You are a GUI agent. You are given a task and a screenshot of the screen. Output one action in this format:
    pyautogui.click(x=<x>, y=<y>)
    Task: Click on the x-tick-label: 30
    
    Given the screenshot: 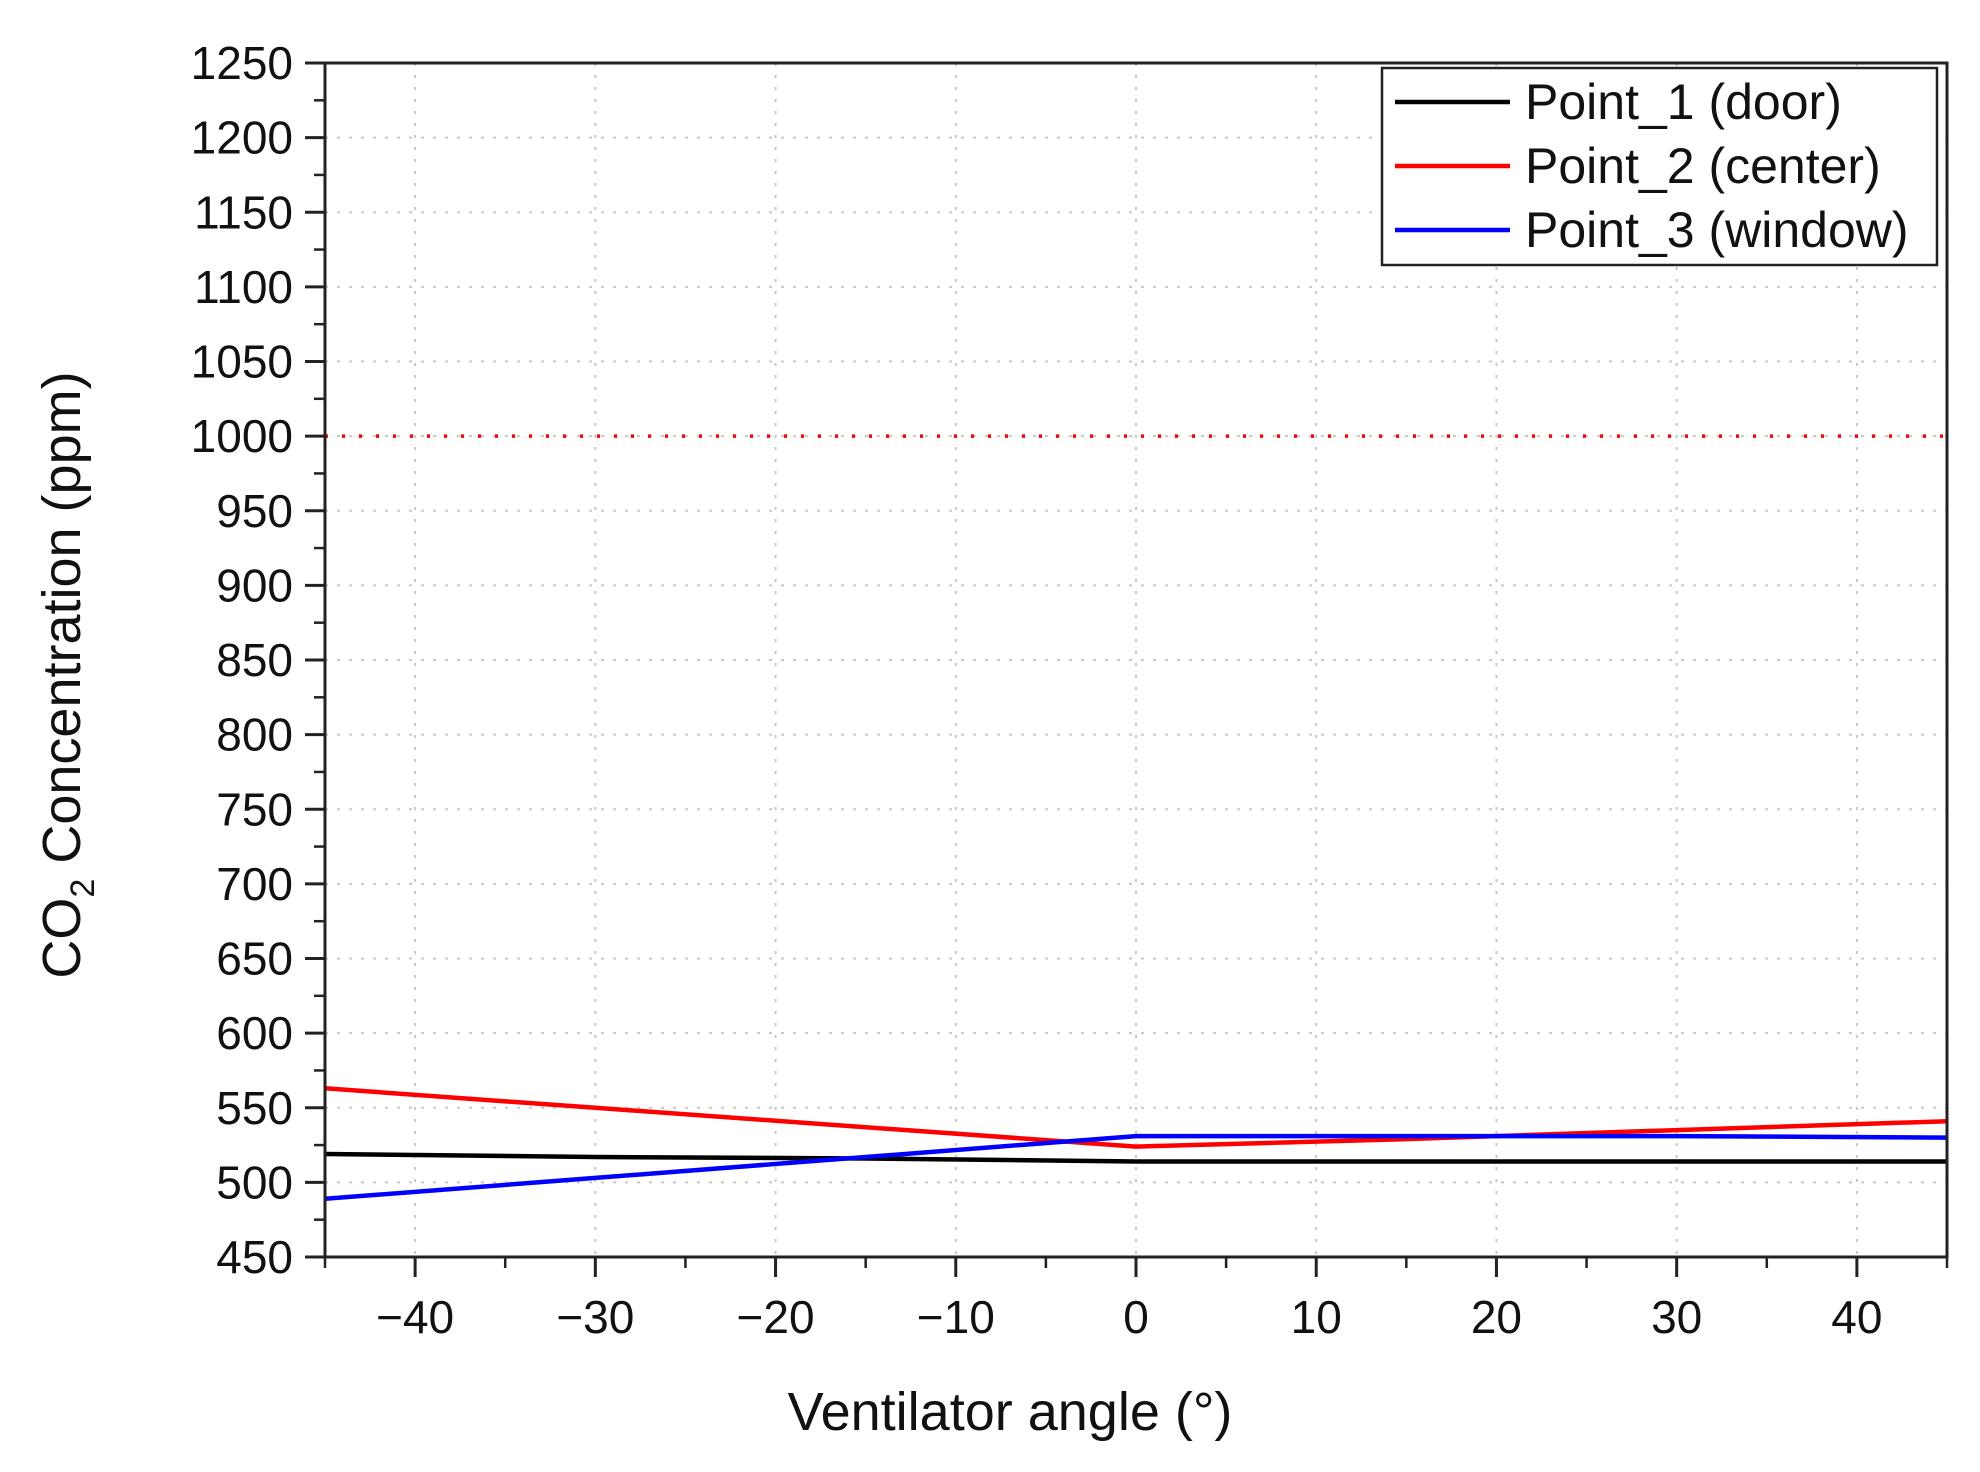 What is the action you would take?
    pyautogui.click(x=1676, y=1317)
    